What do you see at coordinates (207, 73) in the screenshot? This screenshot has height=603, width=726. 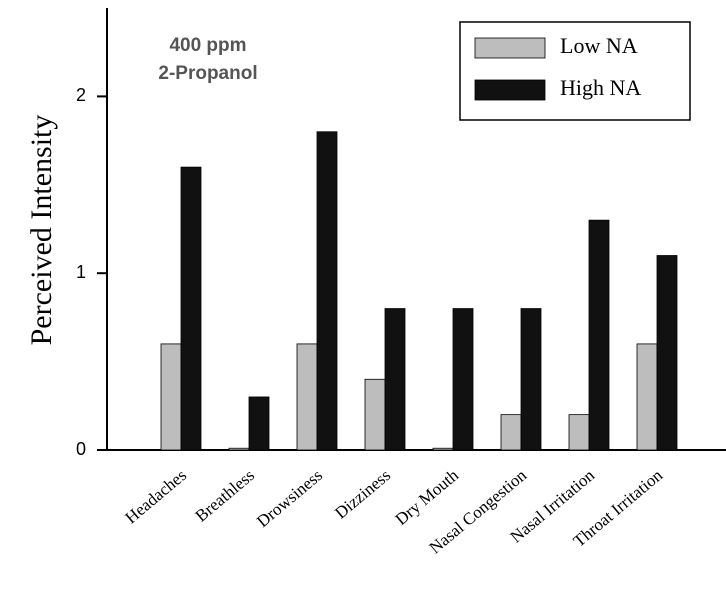 I see `annotation: 2-Propanol` at bounding box center [207, 73].